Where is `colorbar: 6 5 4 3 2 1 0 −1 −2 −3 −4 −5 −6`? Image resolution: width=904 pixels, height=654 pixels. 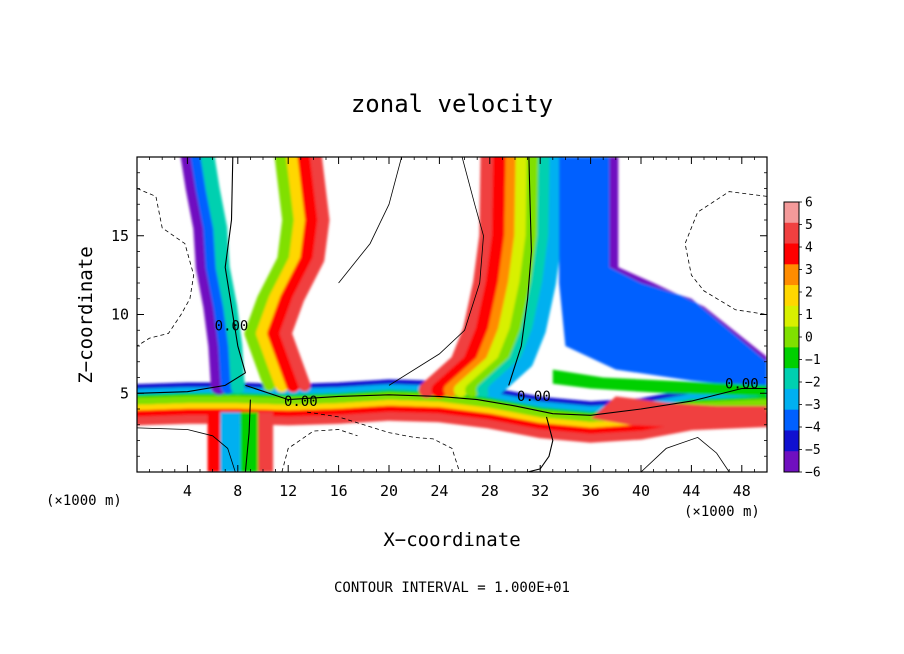 colorbar: 6 5 4 3 2 1 0 −1 −2 −3 −4 −5 −6 is located at coordinates (802, 338).